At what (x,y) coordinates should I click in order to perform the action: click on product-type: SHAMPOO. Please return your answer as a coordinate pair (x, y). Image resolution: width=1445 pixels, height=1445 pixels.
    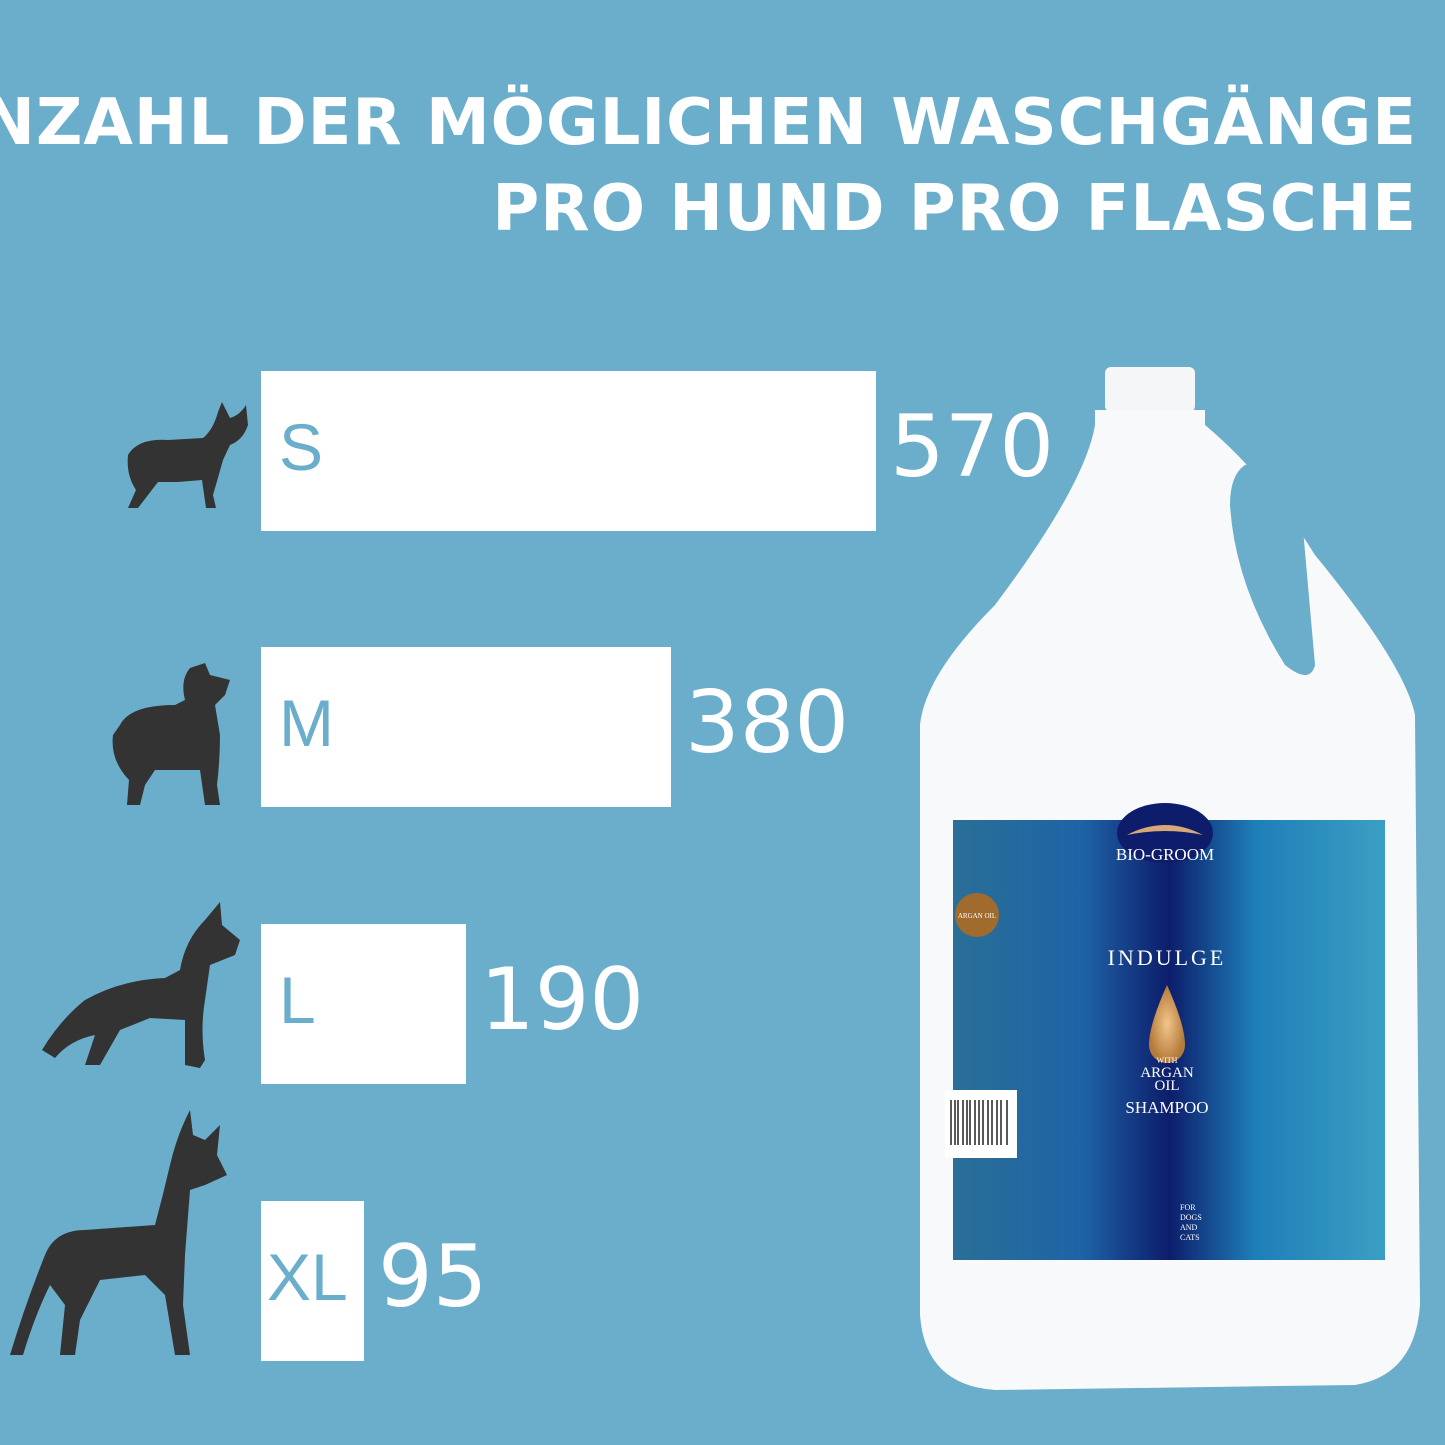
    Looking at the image, I should click on (1166, 1107).